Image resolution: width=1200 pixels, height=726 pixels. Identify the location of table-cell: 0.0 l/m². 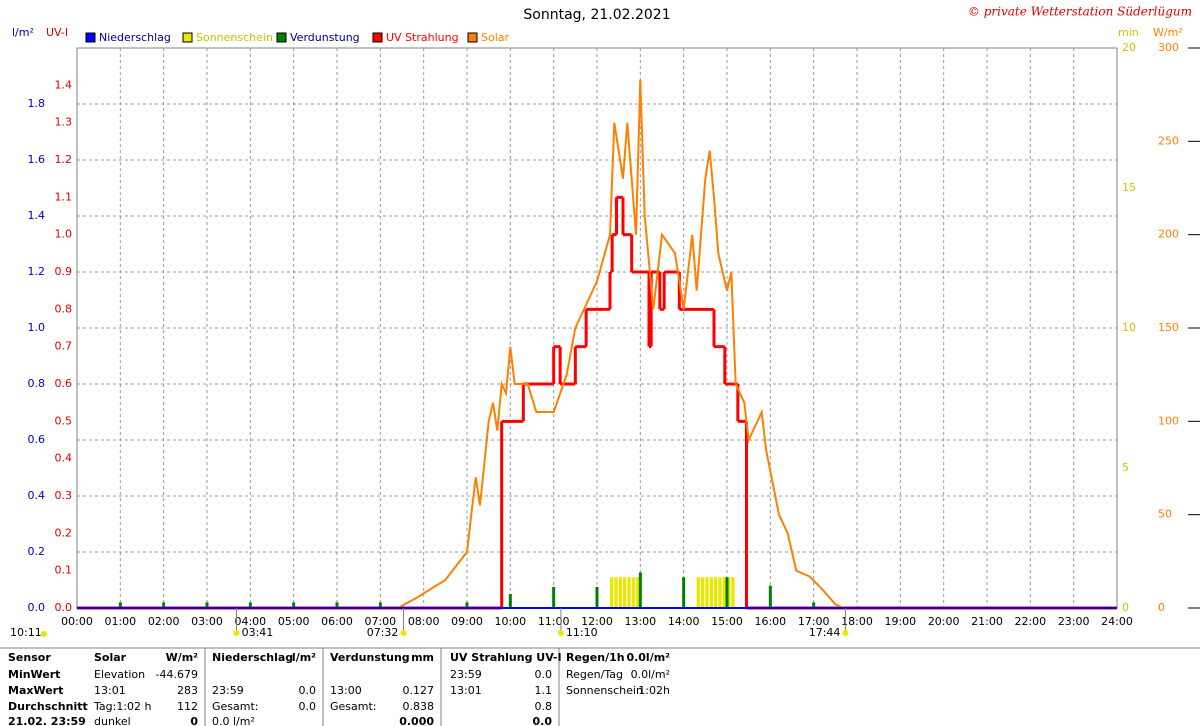
(233, 720).